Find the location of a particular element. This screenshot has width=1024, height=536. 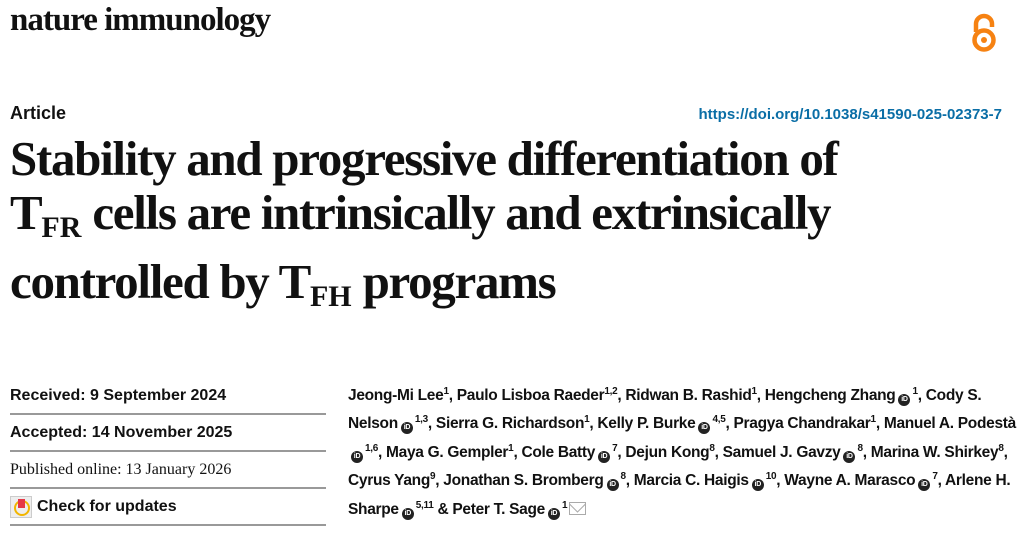

title-line-3-end: programs is located at coordinates (454, 281).